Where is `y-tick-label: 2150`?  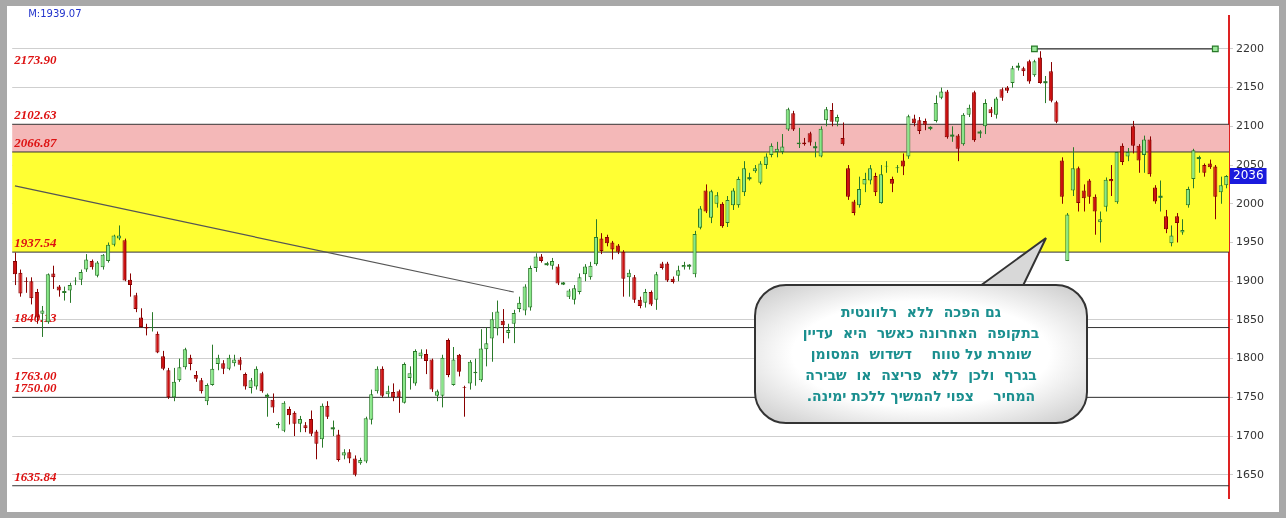
y-tick-label: 2150 is located at coordinates (1250, 87).